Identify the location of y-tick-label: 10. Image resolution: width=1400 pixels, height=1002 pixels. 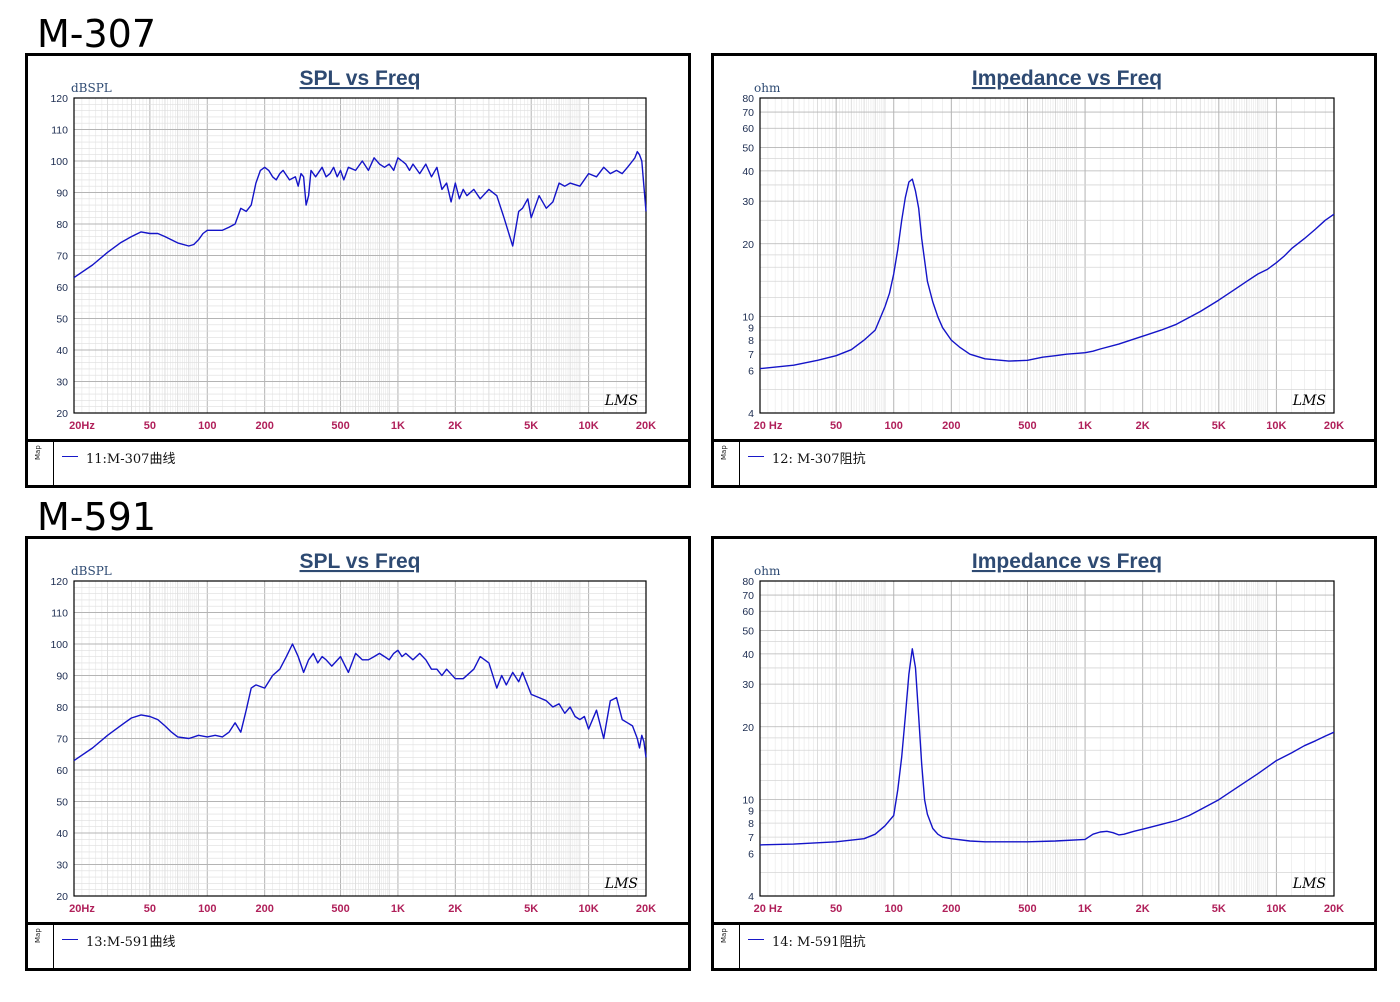
(748, 318).